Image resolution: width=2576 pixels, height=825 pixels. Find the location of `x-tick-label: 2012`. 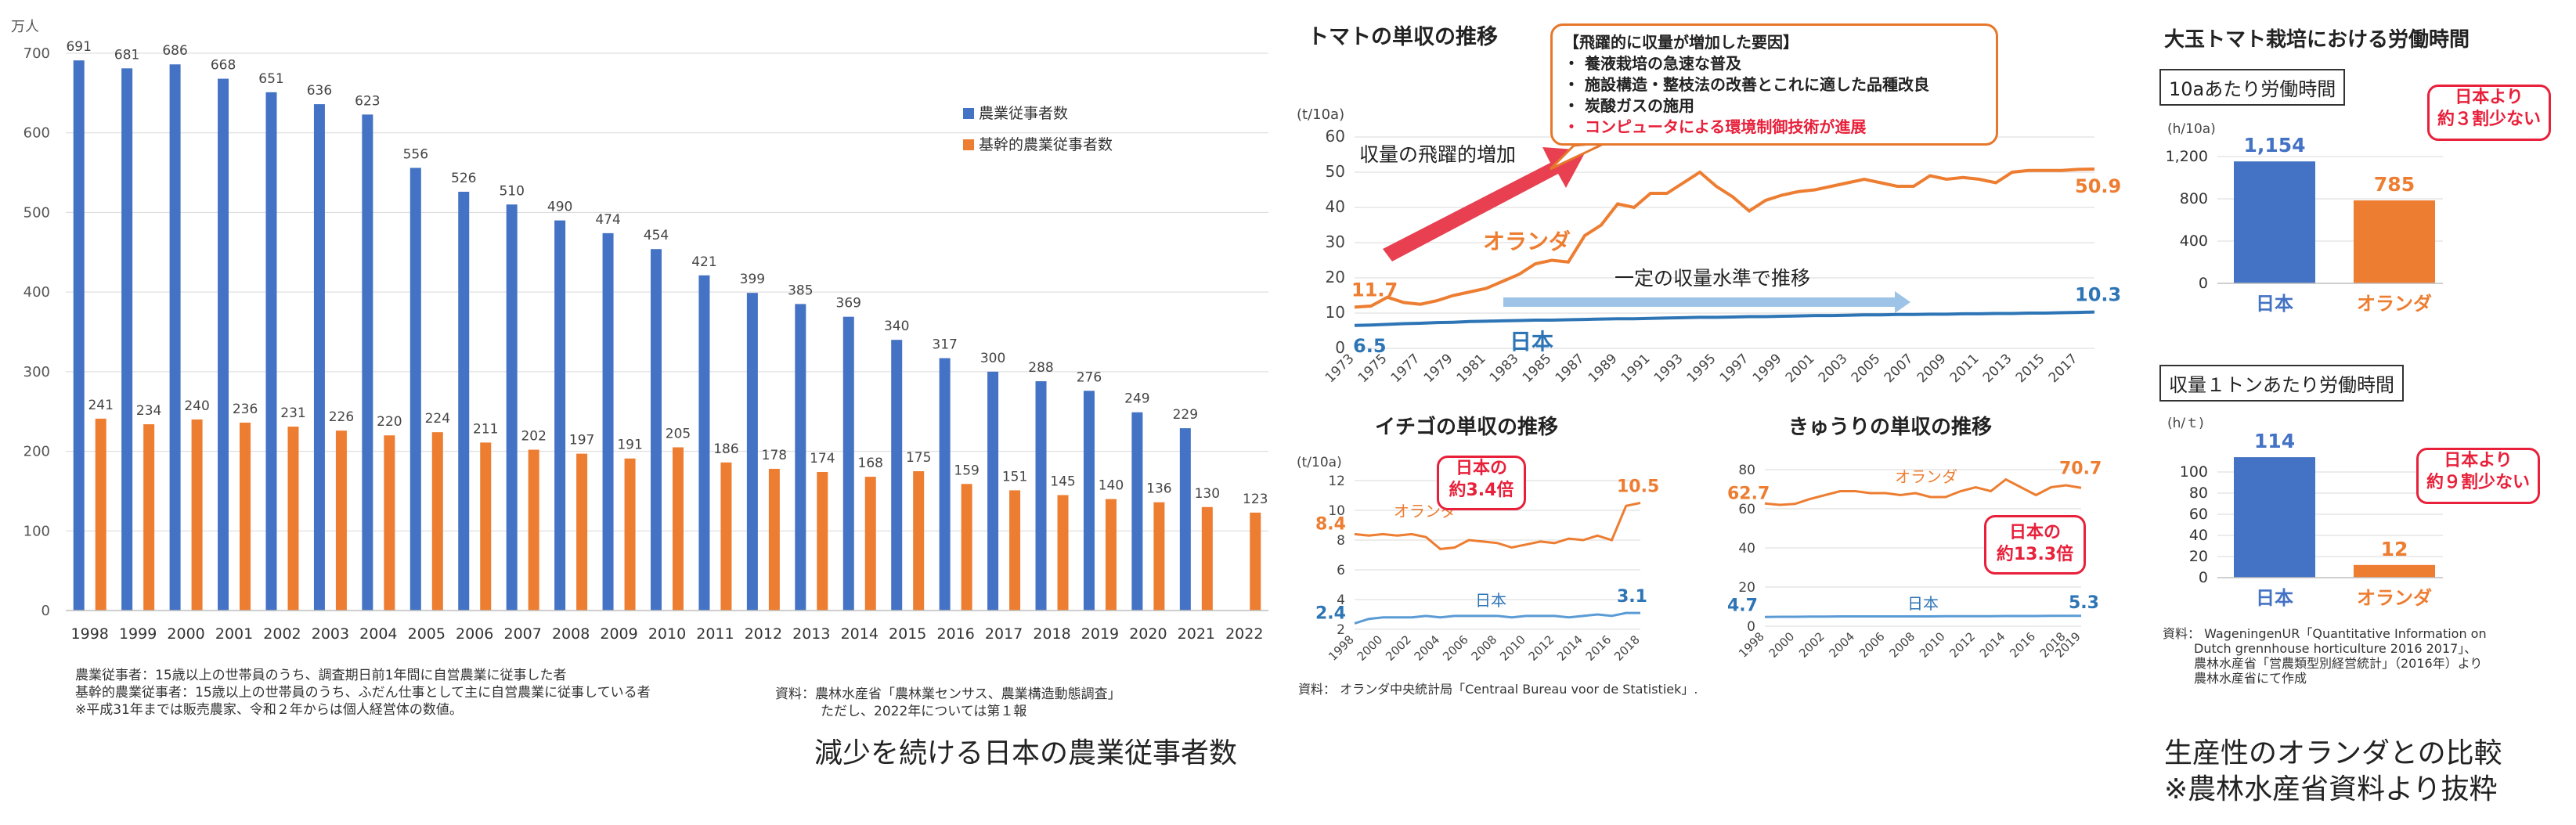

x-tick-label: 2012 is located at coordinates (1541, 648).